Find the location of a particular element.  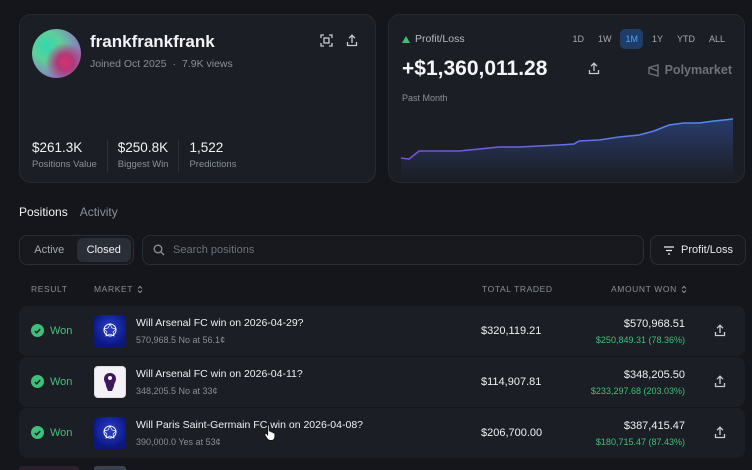

polymarket-logo: Polymarket is located at coordinates (689, 70).